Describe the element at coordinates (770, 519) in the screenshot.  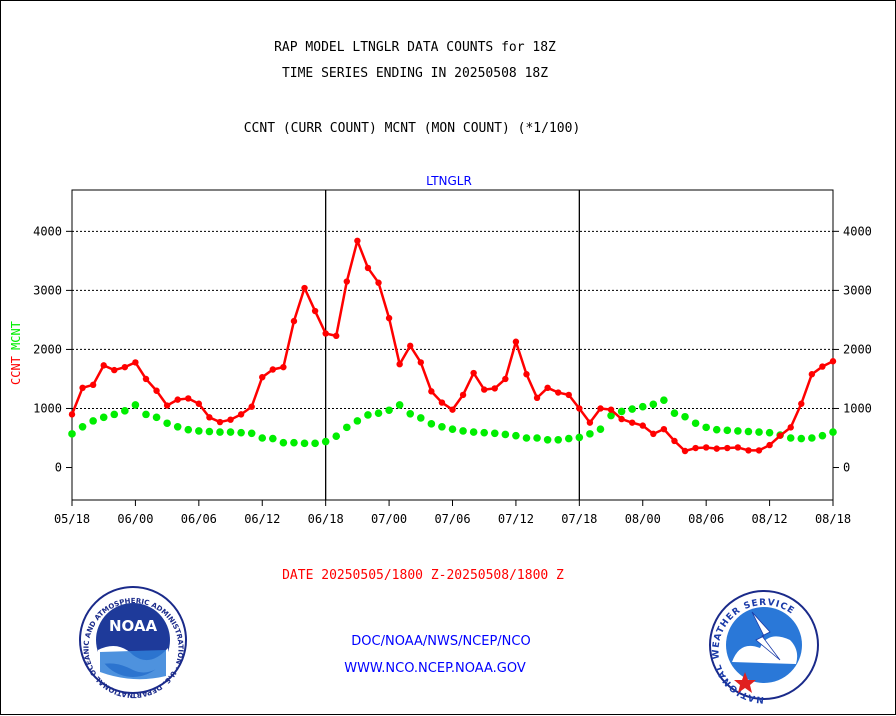
I see `xtick-label: 08/12` at that location.